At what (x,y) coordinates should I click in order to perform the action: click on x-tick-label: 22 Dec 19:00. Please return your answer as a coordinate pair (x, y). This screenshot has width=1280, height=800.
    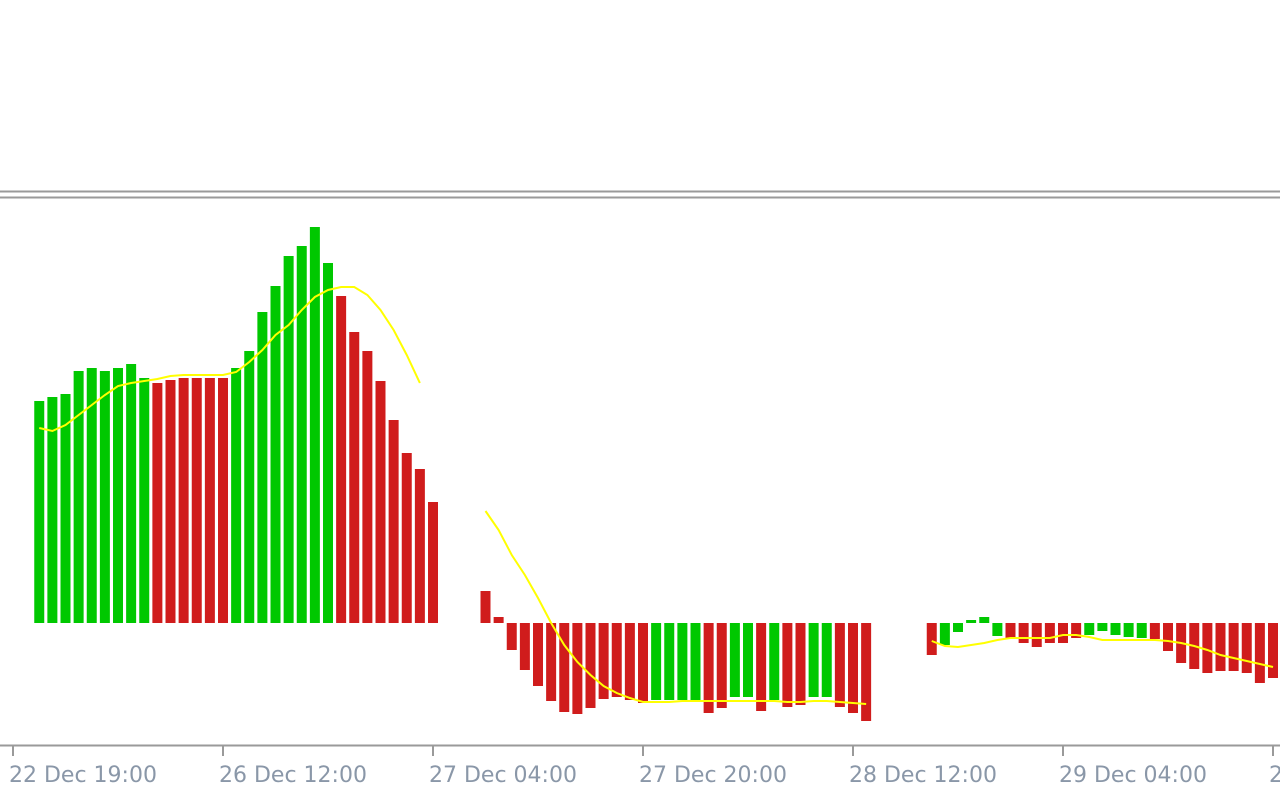
    Looking at the image, I should click on (83, 775).